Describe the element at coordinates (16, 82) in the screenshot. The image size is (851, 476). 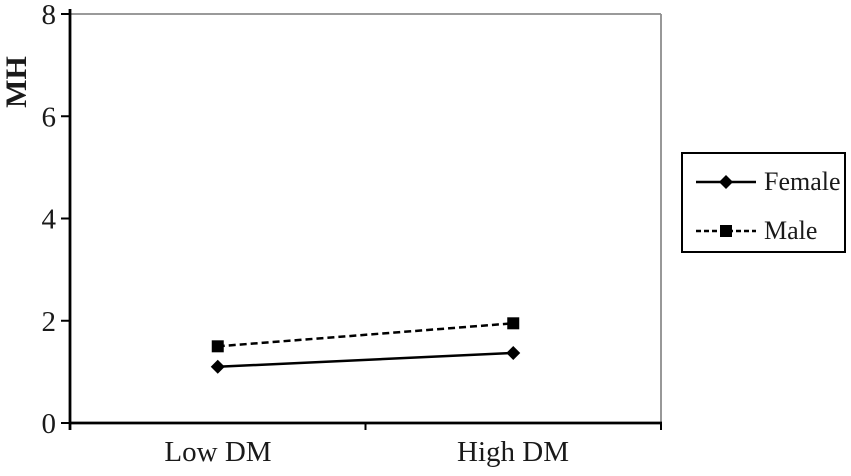
I see `y-axis-title: MH` at that location.